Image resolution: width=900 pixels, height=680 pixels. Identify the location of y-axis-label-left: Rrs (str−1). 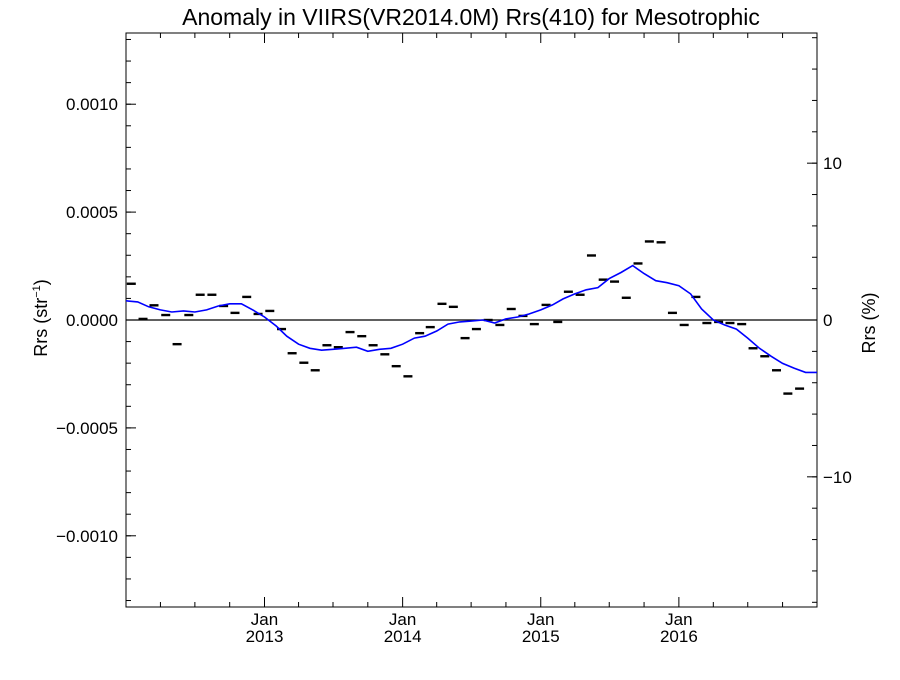
(41, 318).